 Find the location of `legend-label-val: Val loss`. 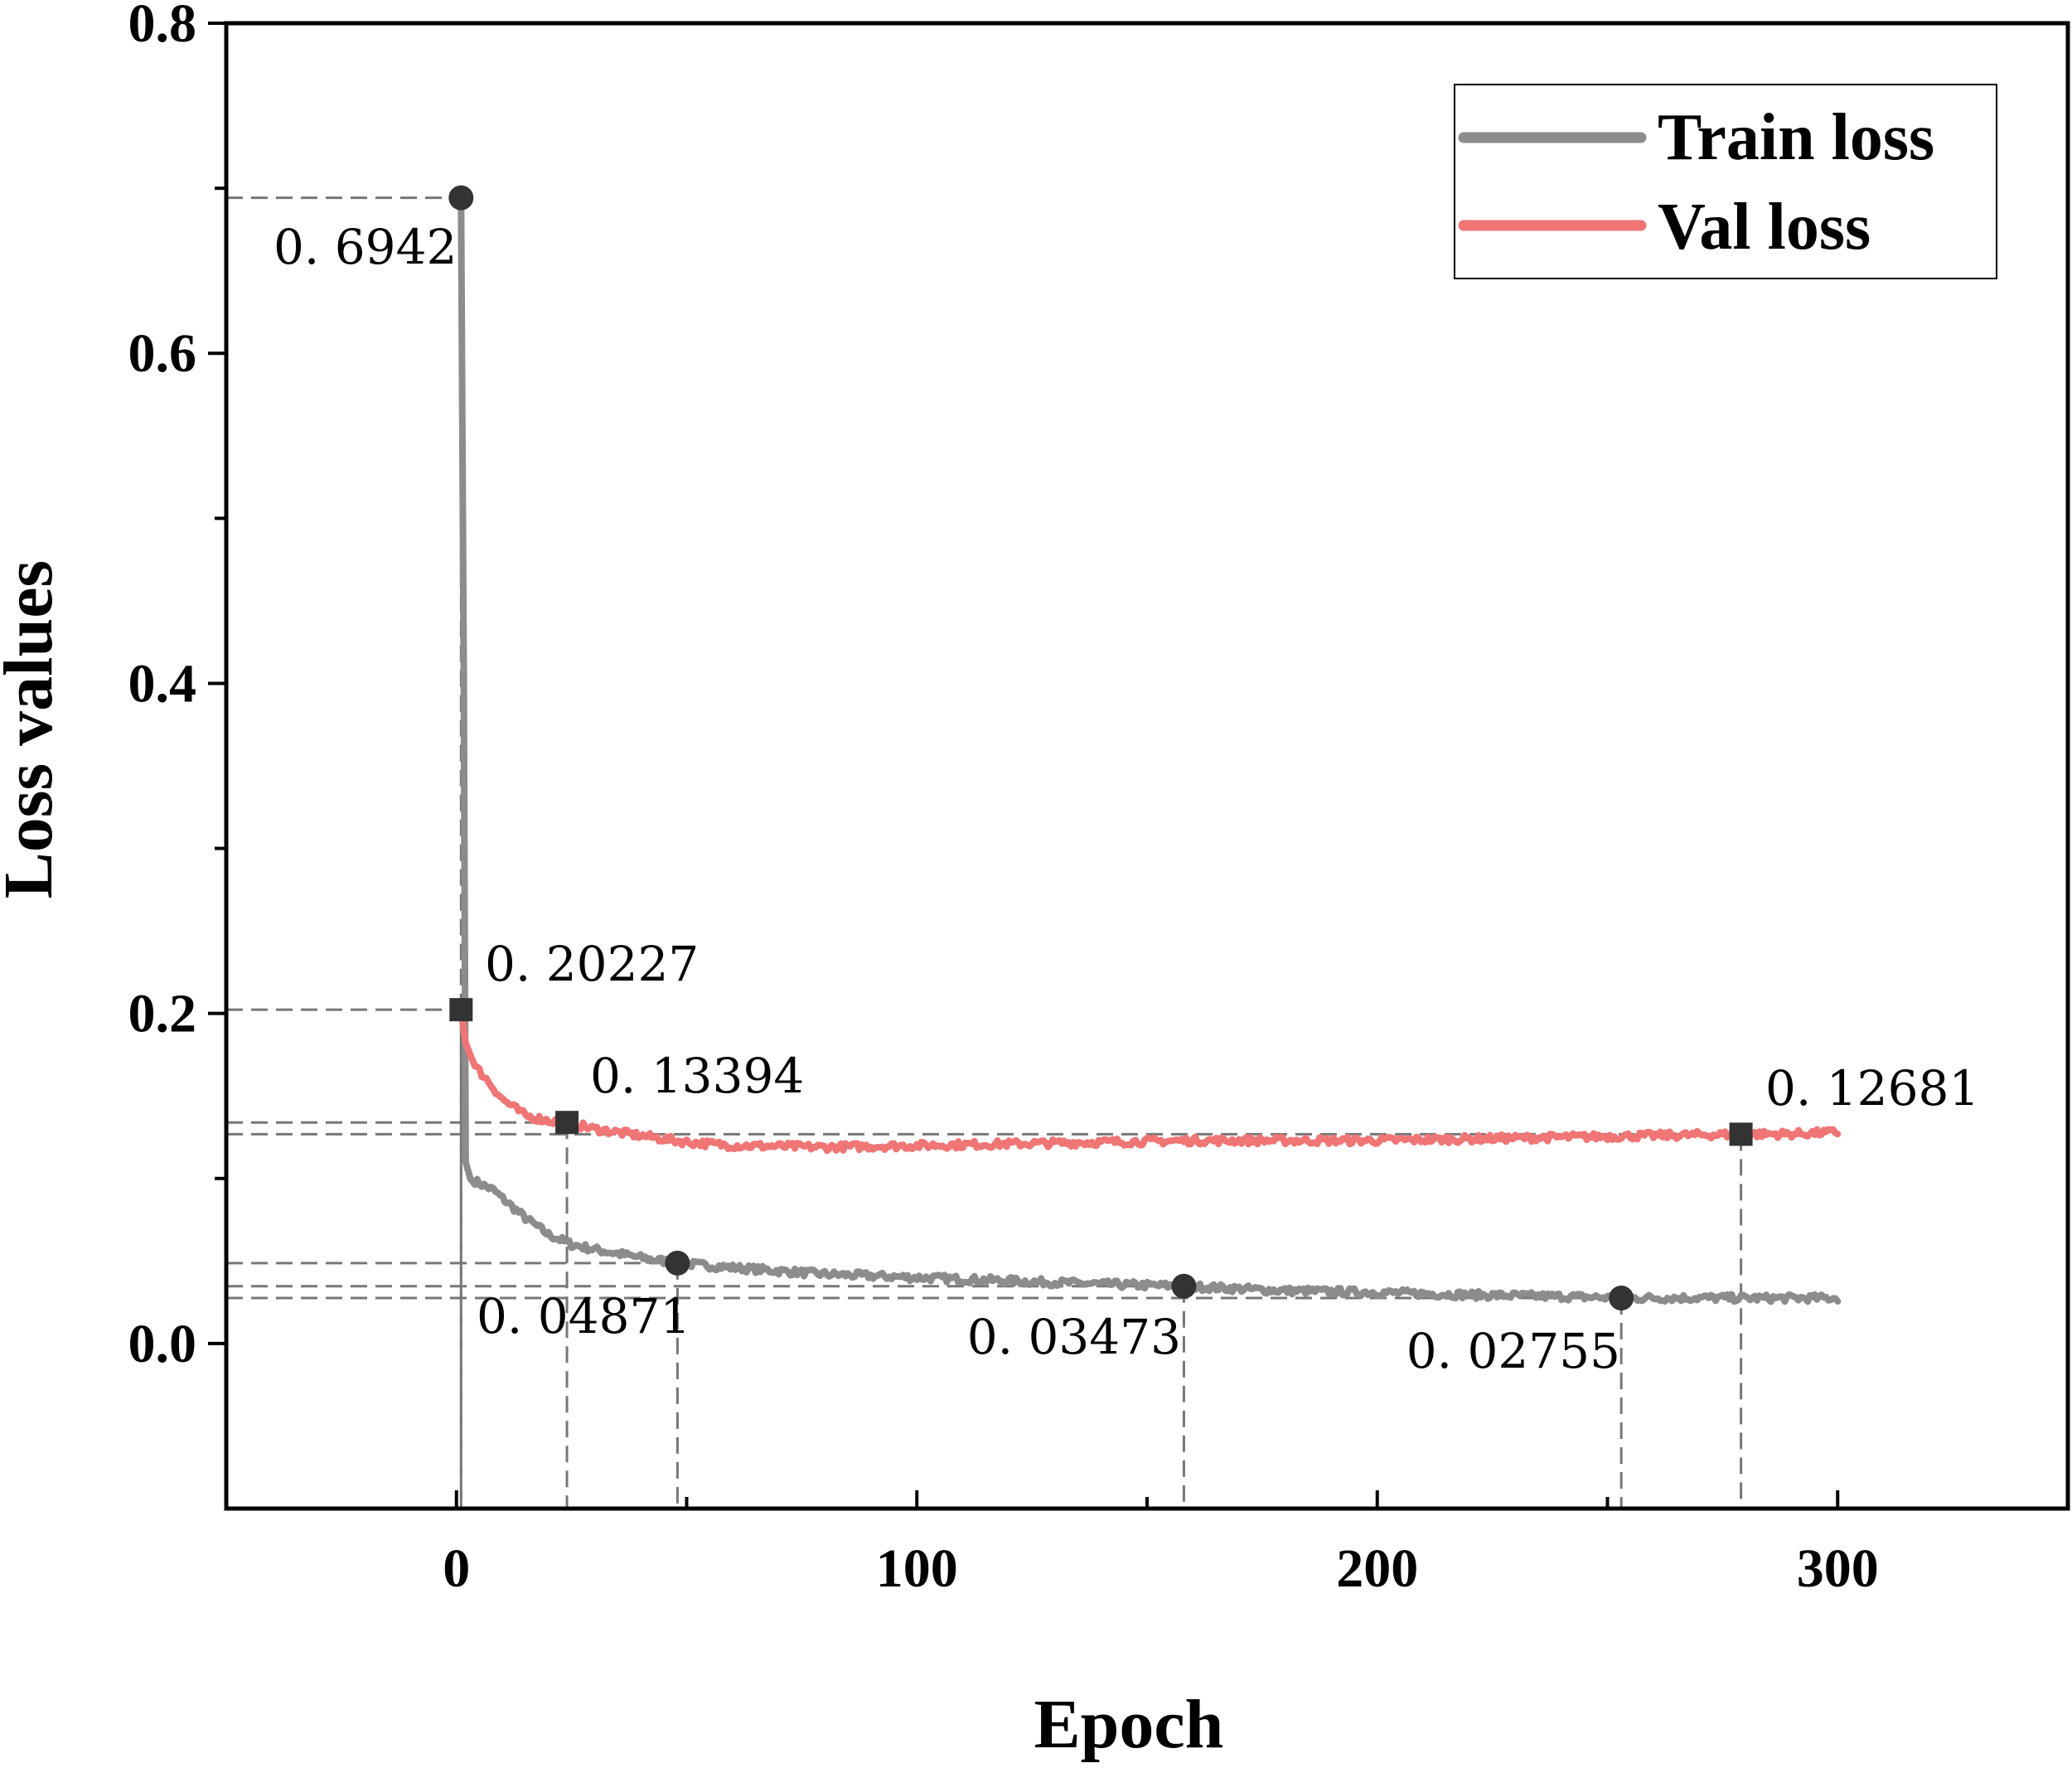

legend-label-val: Val loss is located at coordinates (1764, 227).